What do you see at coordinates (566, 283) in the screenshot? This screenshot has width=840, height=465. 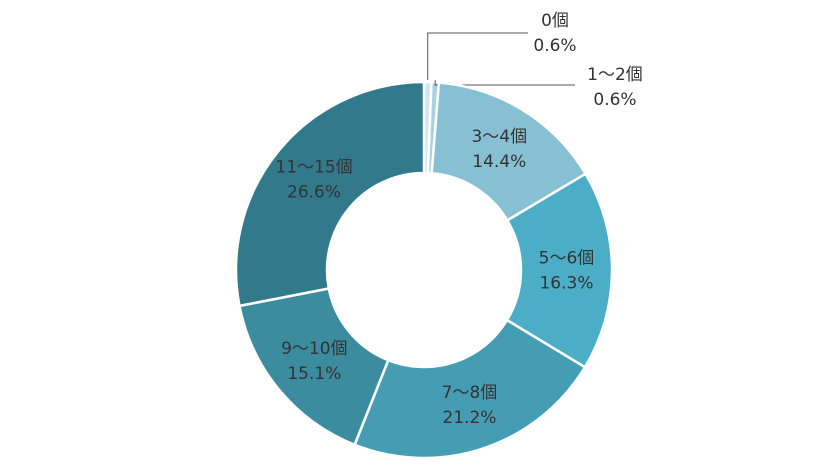 I see `value-label: 16.3%` at bounding box center [566, 283].